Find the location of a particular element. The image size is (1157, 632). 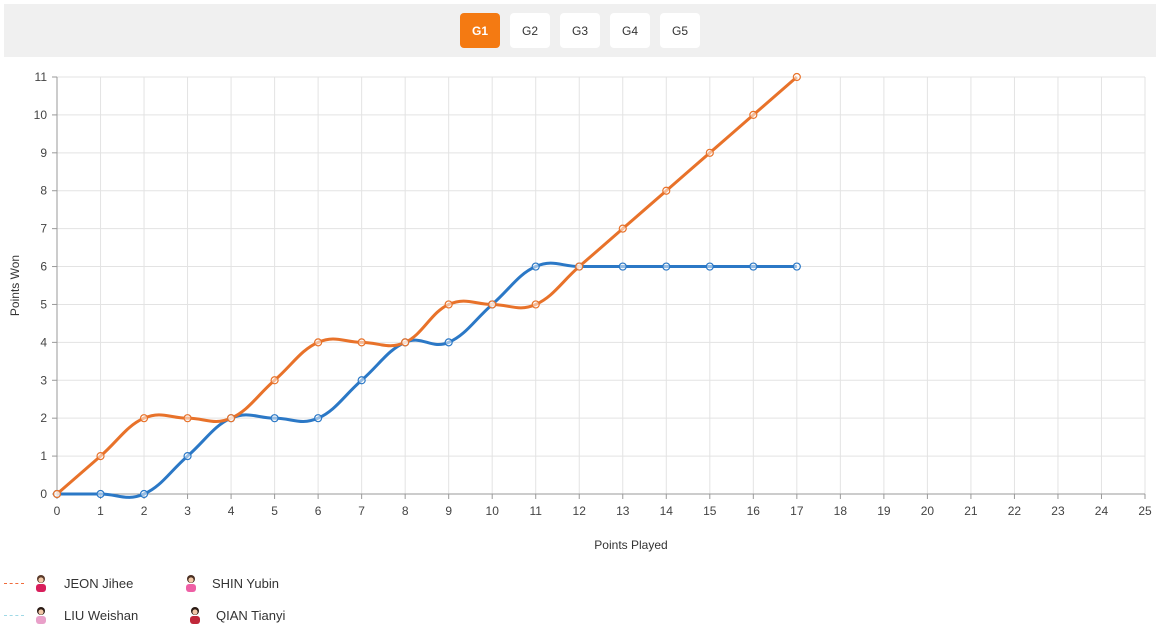

x-tick-label: 14 is located at coordinates (667, 511).